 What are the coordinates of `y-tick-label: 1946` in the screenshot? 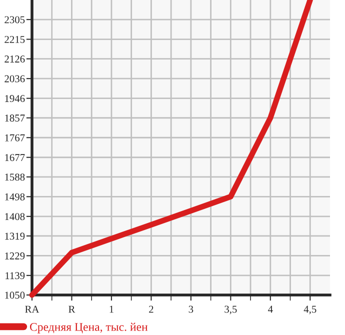 It's located at (15, 98).